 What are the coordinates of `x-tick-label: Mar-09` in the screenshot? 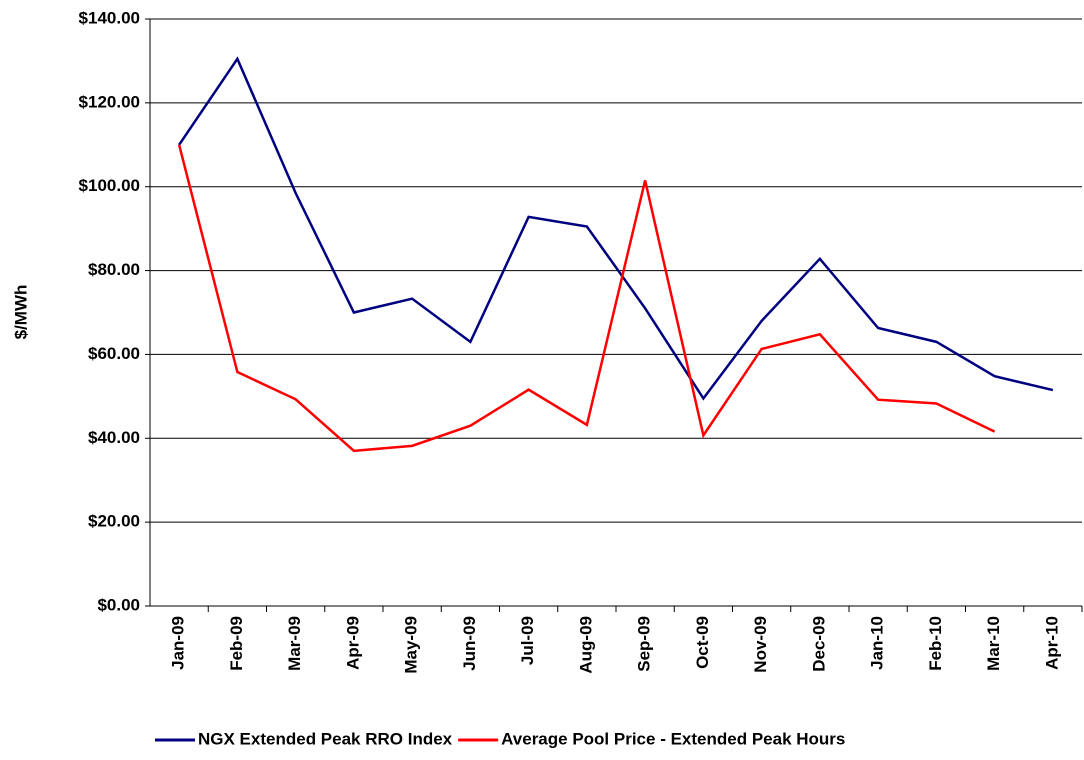 It's located at (294, 643).